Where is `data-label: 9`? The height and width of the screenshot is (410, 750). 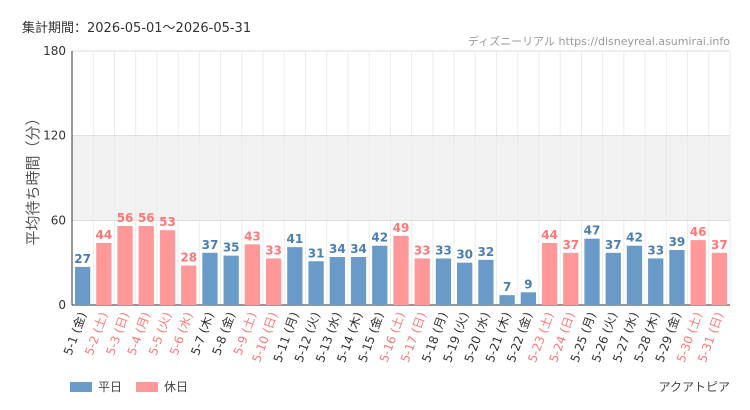
data-label: 9 is located at coordinates (528, 284).